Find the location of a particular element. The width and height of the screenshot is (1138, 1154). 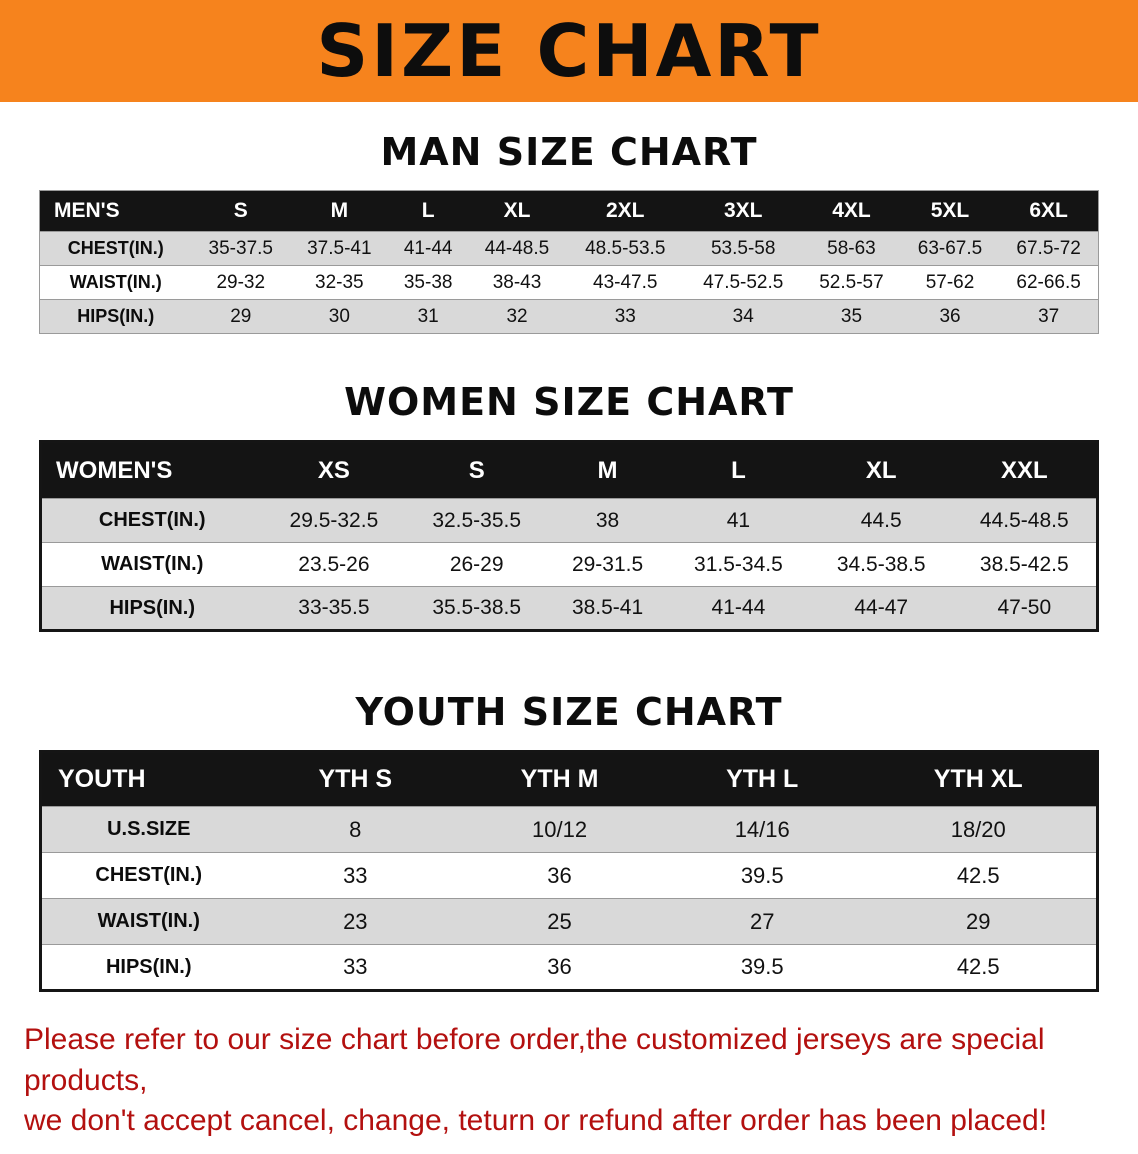

size-value: 14/16 is located at coordinates (762, 829).